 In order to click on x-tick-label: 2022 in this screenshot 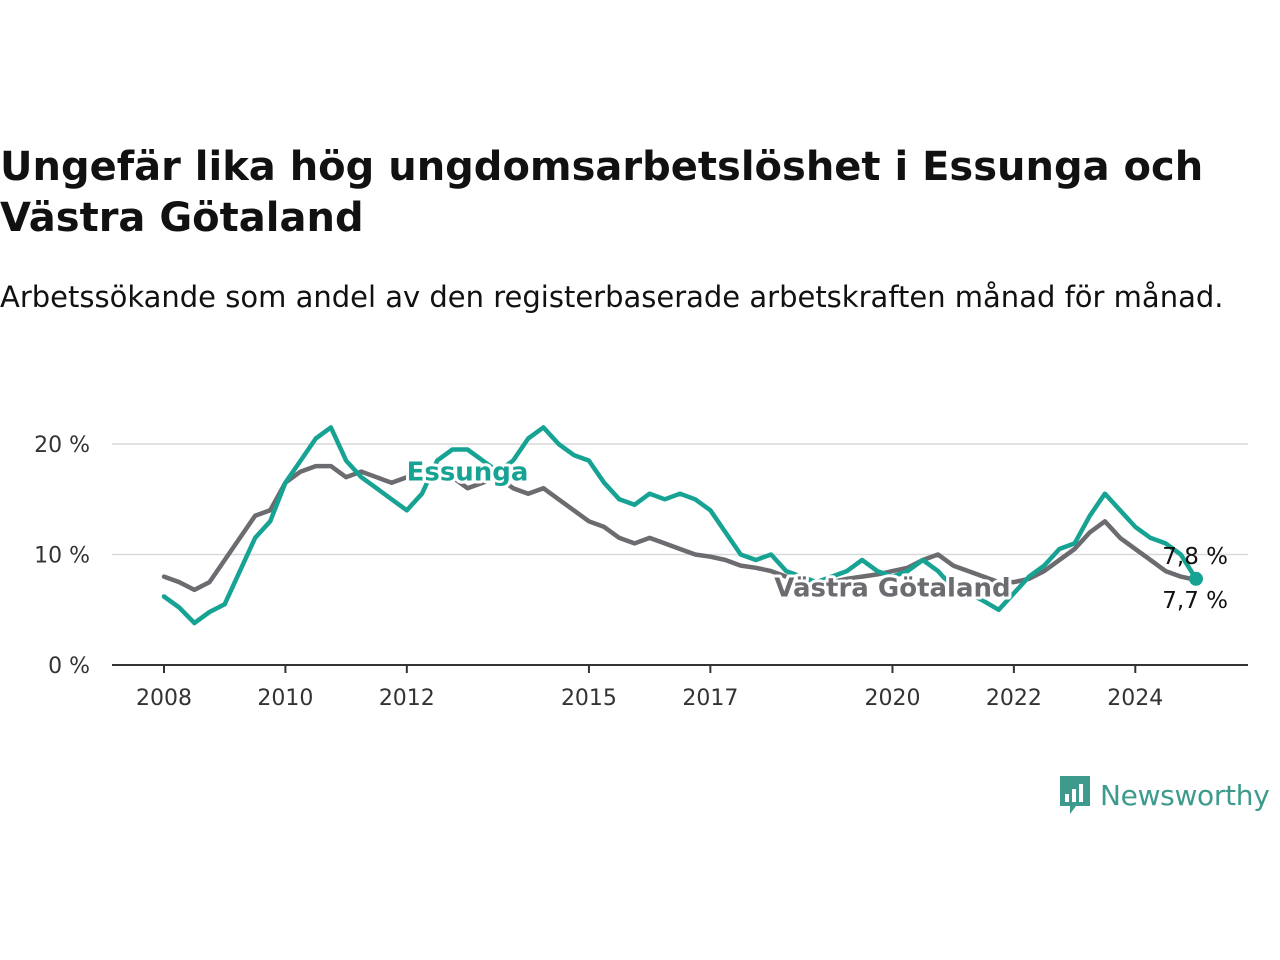, I will do `click(1014, 698)`.